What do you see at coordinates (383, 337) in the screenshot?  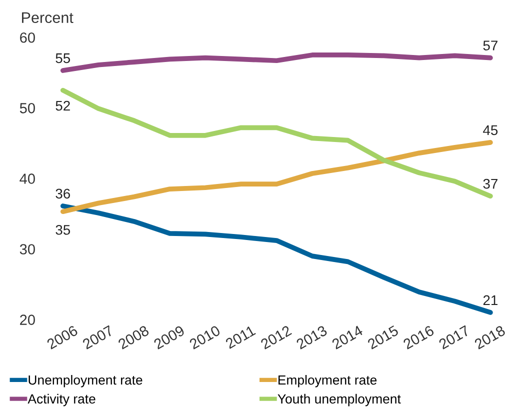 I see `x-tick-label: 2015` at bounding box center [383, 337].